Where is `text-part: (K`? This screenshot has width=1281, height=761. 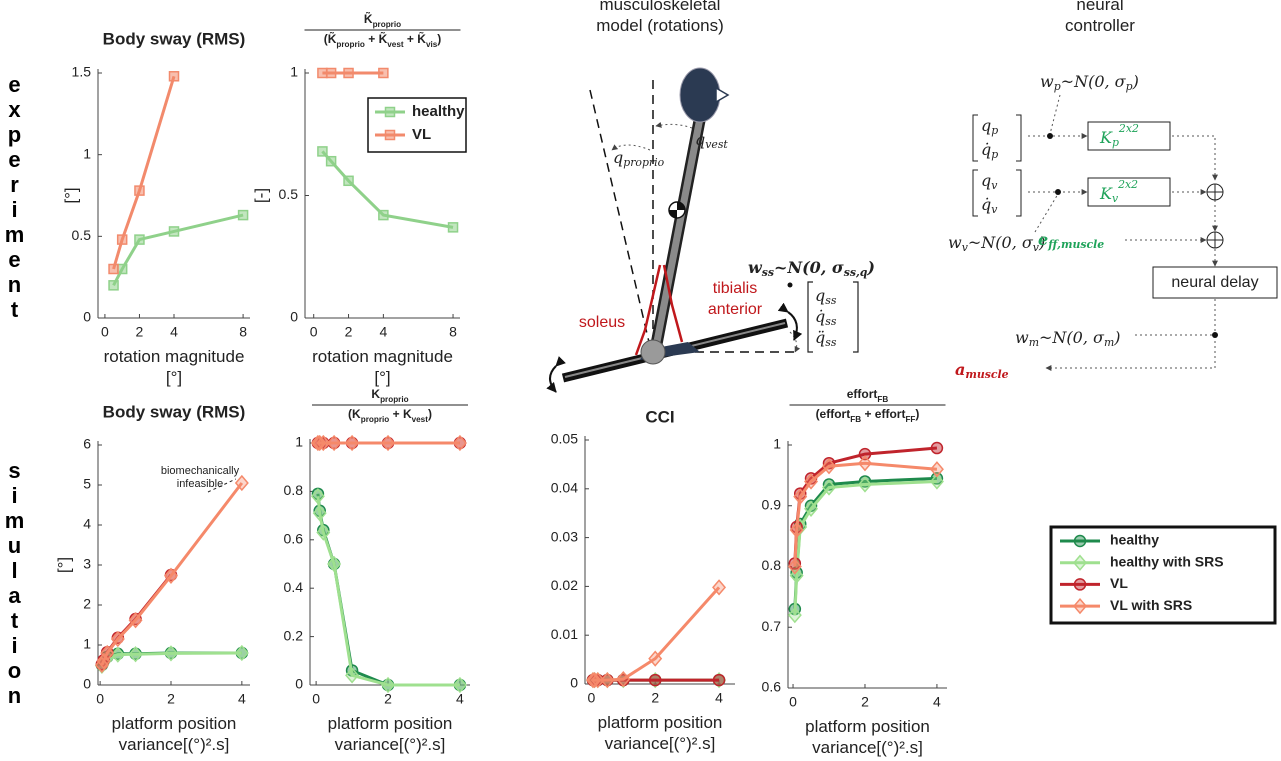 text-part: (K is located at coordinates (354, 414).